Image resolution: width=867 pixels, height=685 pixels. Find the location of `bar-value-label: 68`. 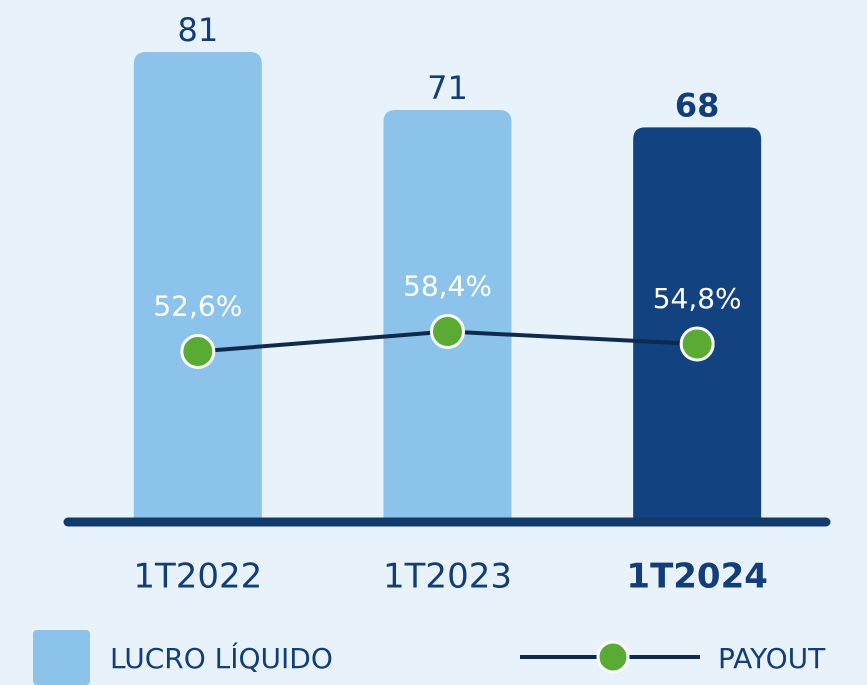

bar-value-label: 68 is located at coordinates (697, 105).